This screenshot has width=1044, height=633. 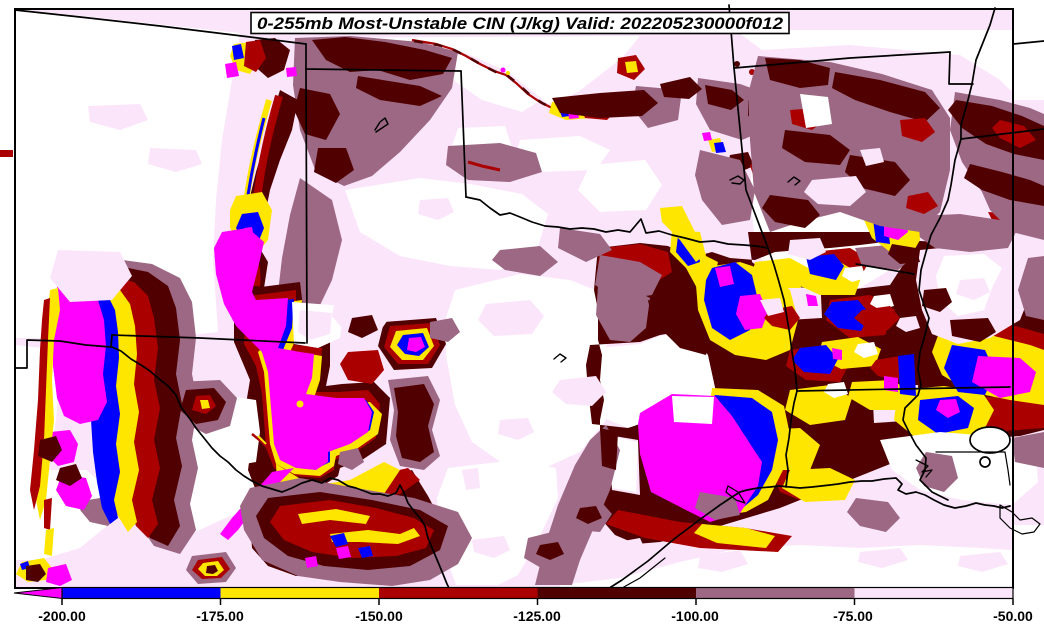 I want to click on svg-text: -75.00, so click(x=853, y=616).